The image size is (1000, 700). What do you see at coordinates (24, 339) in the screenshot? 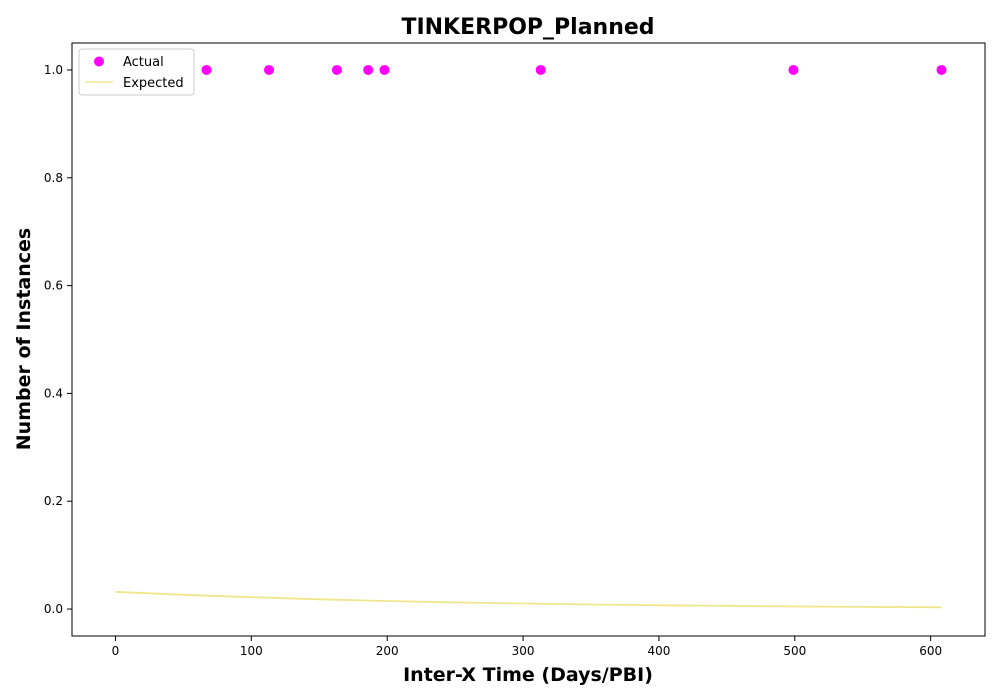
I see `y-axis-label: Number of Instances` at bounding box center [24, 339].